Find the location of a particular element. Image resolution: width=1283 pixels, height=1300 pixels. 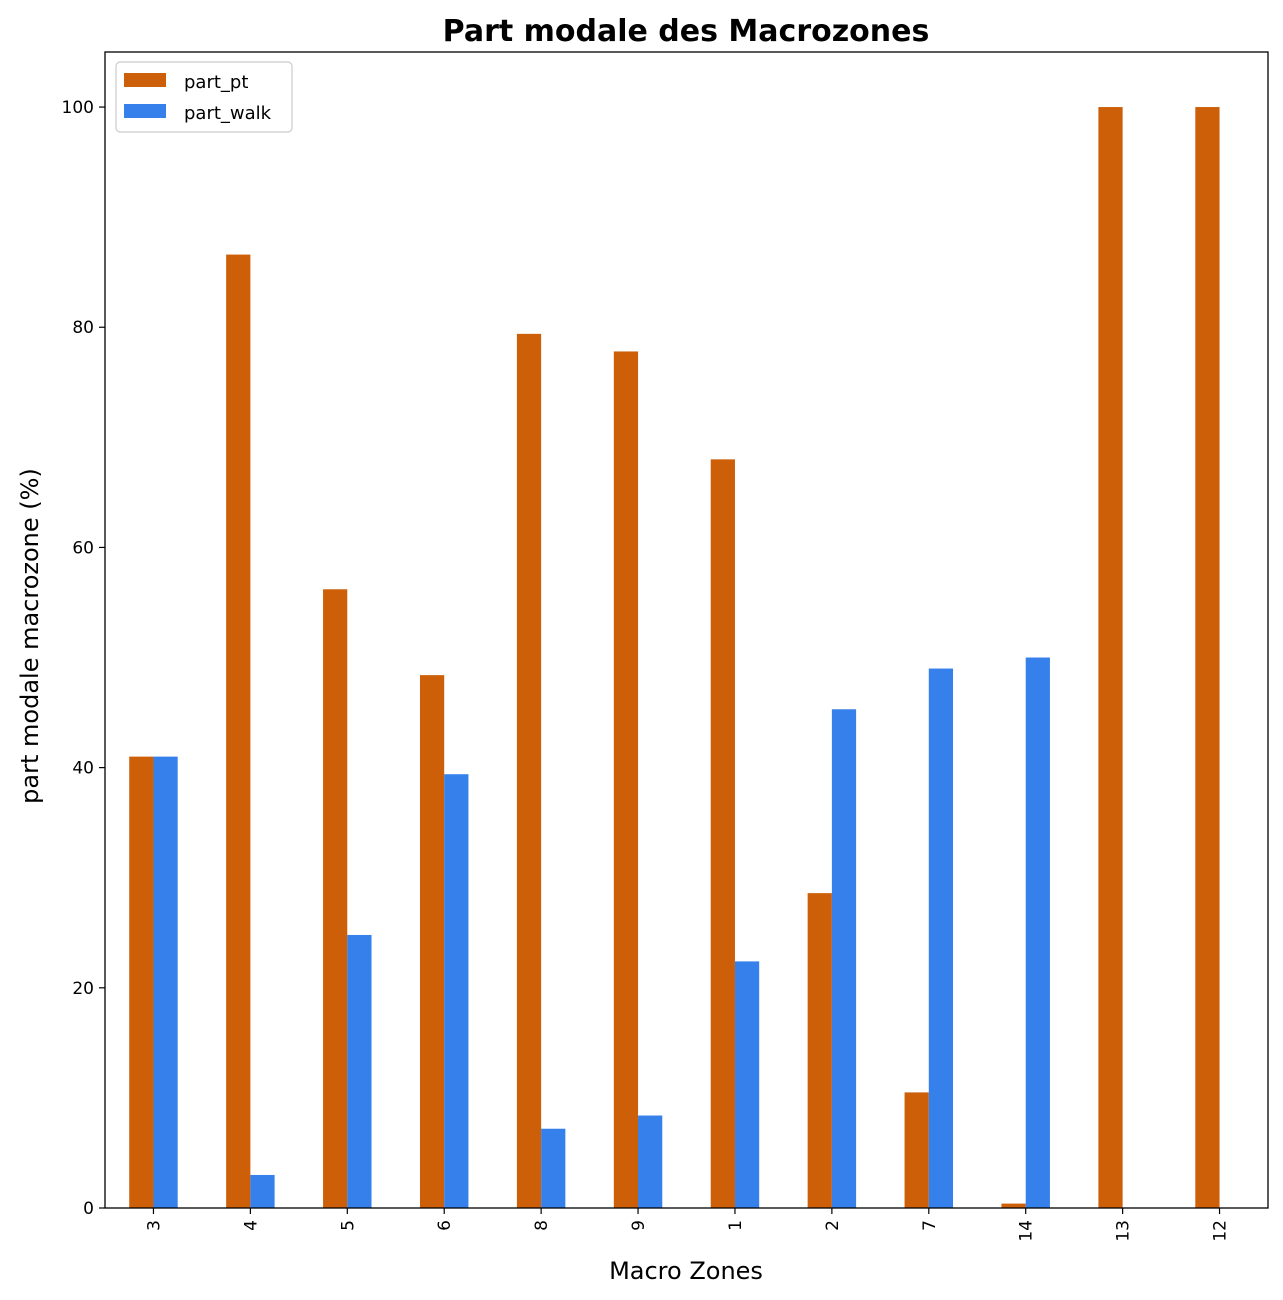

x-tick-label: 1 is located at coordinates (736, 1225).